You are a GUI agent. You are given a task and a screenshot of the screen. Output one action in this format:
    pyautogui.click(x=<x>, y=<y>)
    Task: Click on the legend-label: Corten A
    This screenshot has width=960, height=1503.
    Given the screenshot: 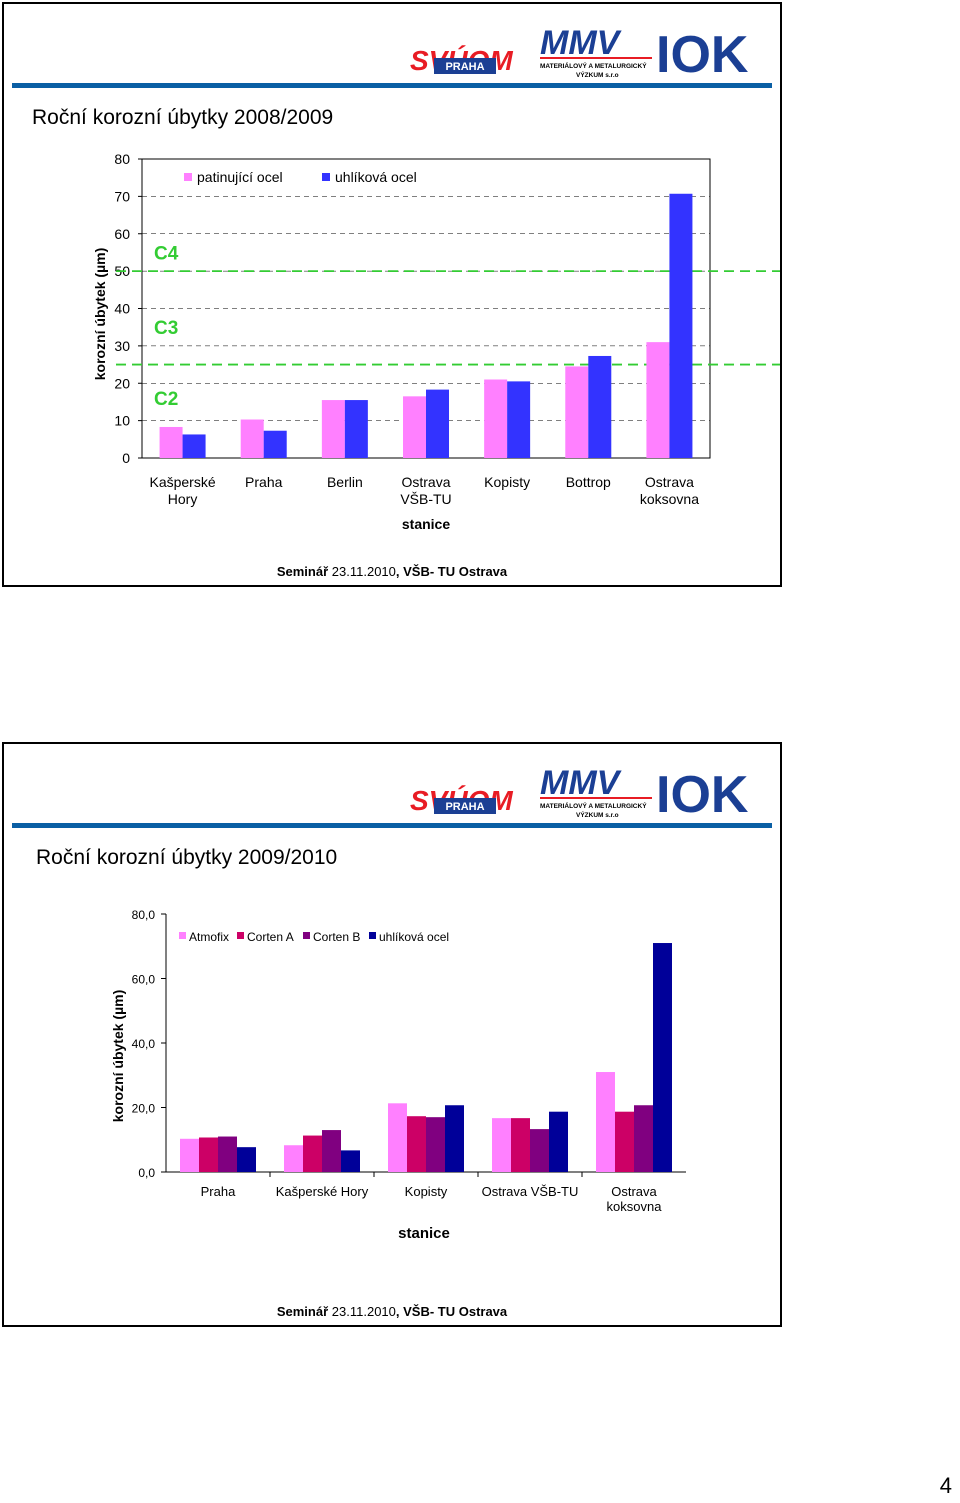 What is the action you would take?
    pyautogui.click(x=270, y=937)
    